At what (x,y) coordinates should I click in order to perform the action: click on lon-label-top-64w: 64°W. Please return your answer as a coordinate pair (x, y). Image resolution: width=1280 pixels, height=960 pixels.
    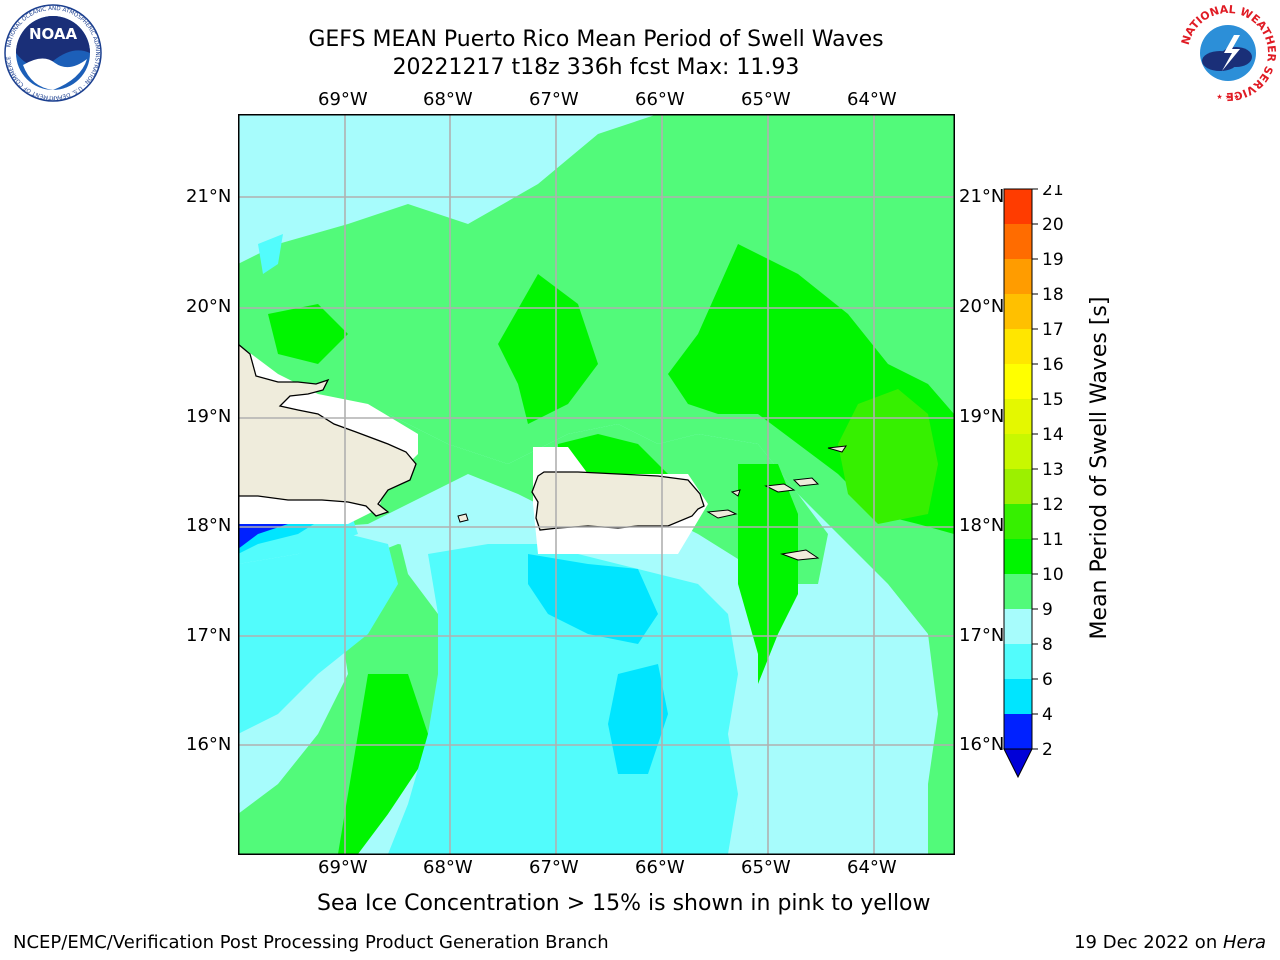
    Looking at the image, I should click on (872, 99).